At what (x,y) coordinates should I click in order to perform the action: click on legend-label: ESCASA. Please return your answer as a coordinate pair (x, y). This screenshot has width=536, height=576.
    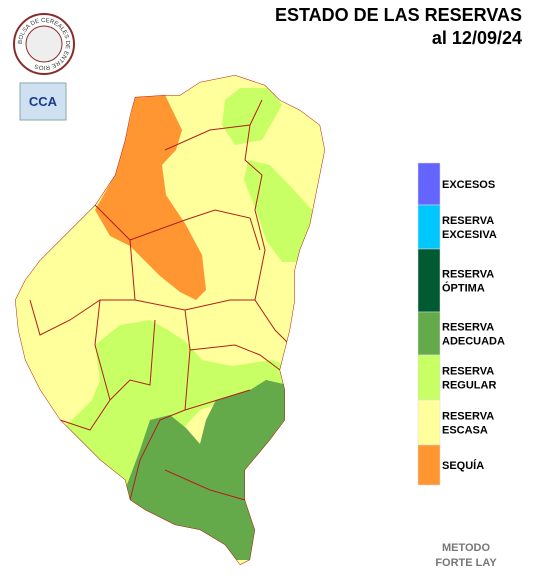
    Looking at the image, I should click on (465, 431).